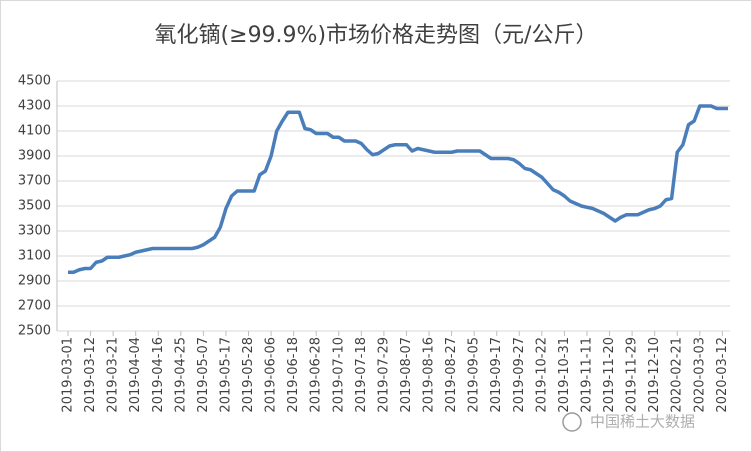 This screenshot has height=452, width=752. Describe the element at coordinates (180, 375) in the screenshot. I see `x-tick-label: 2019-04-25` at that location.